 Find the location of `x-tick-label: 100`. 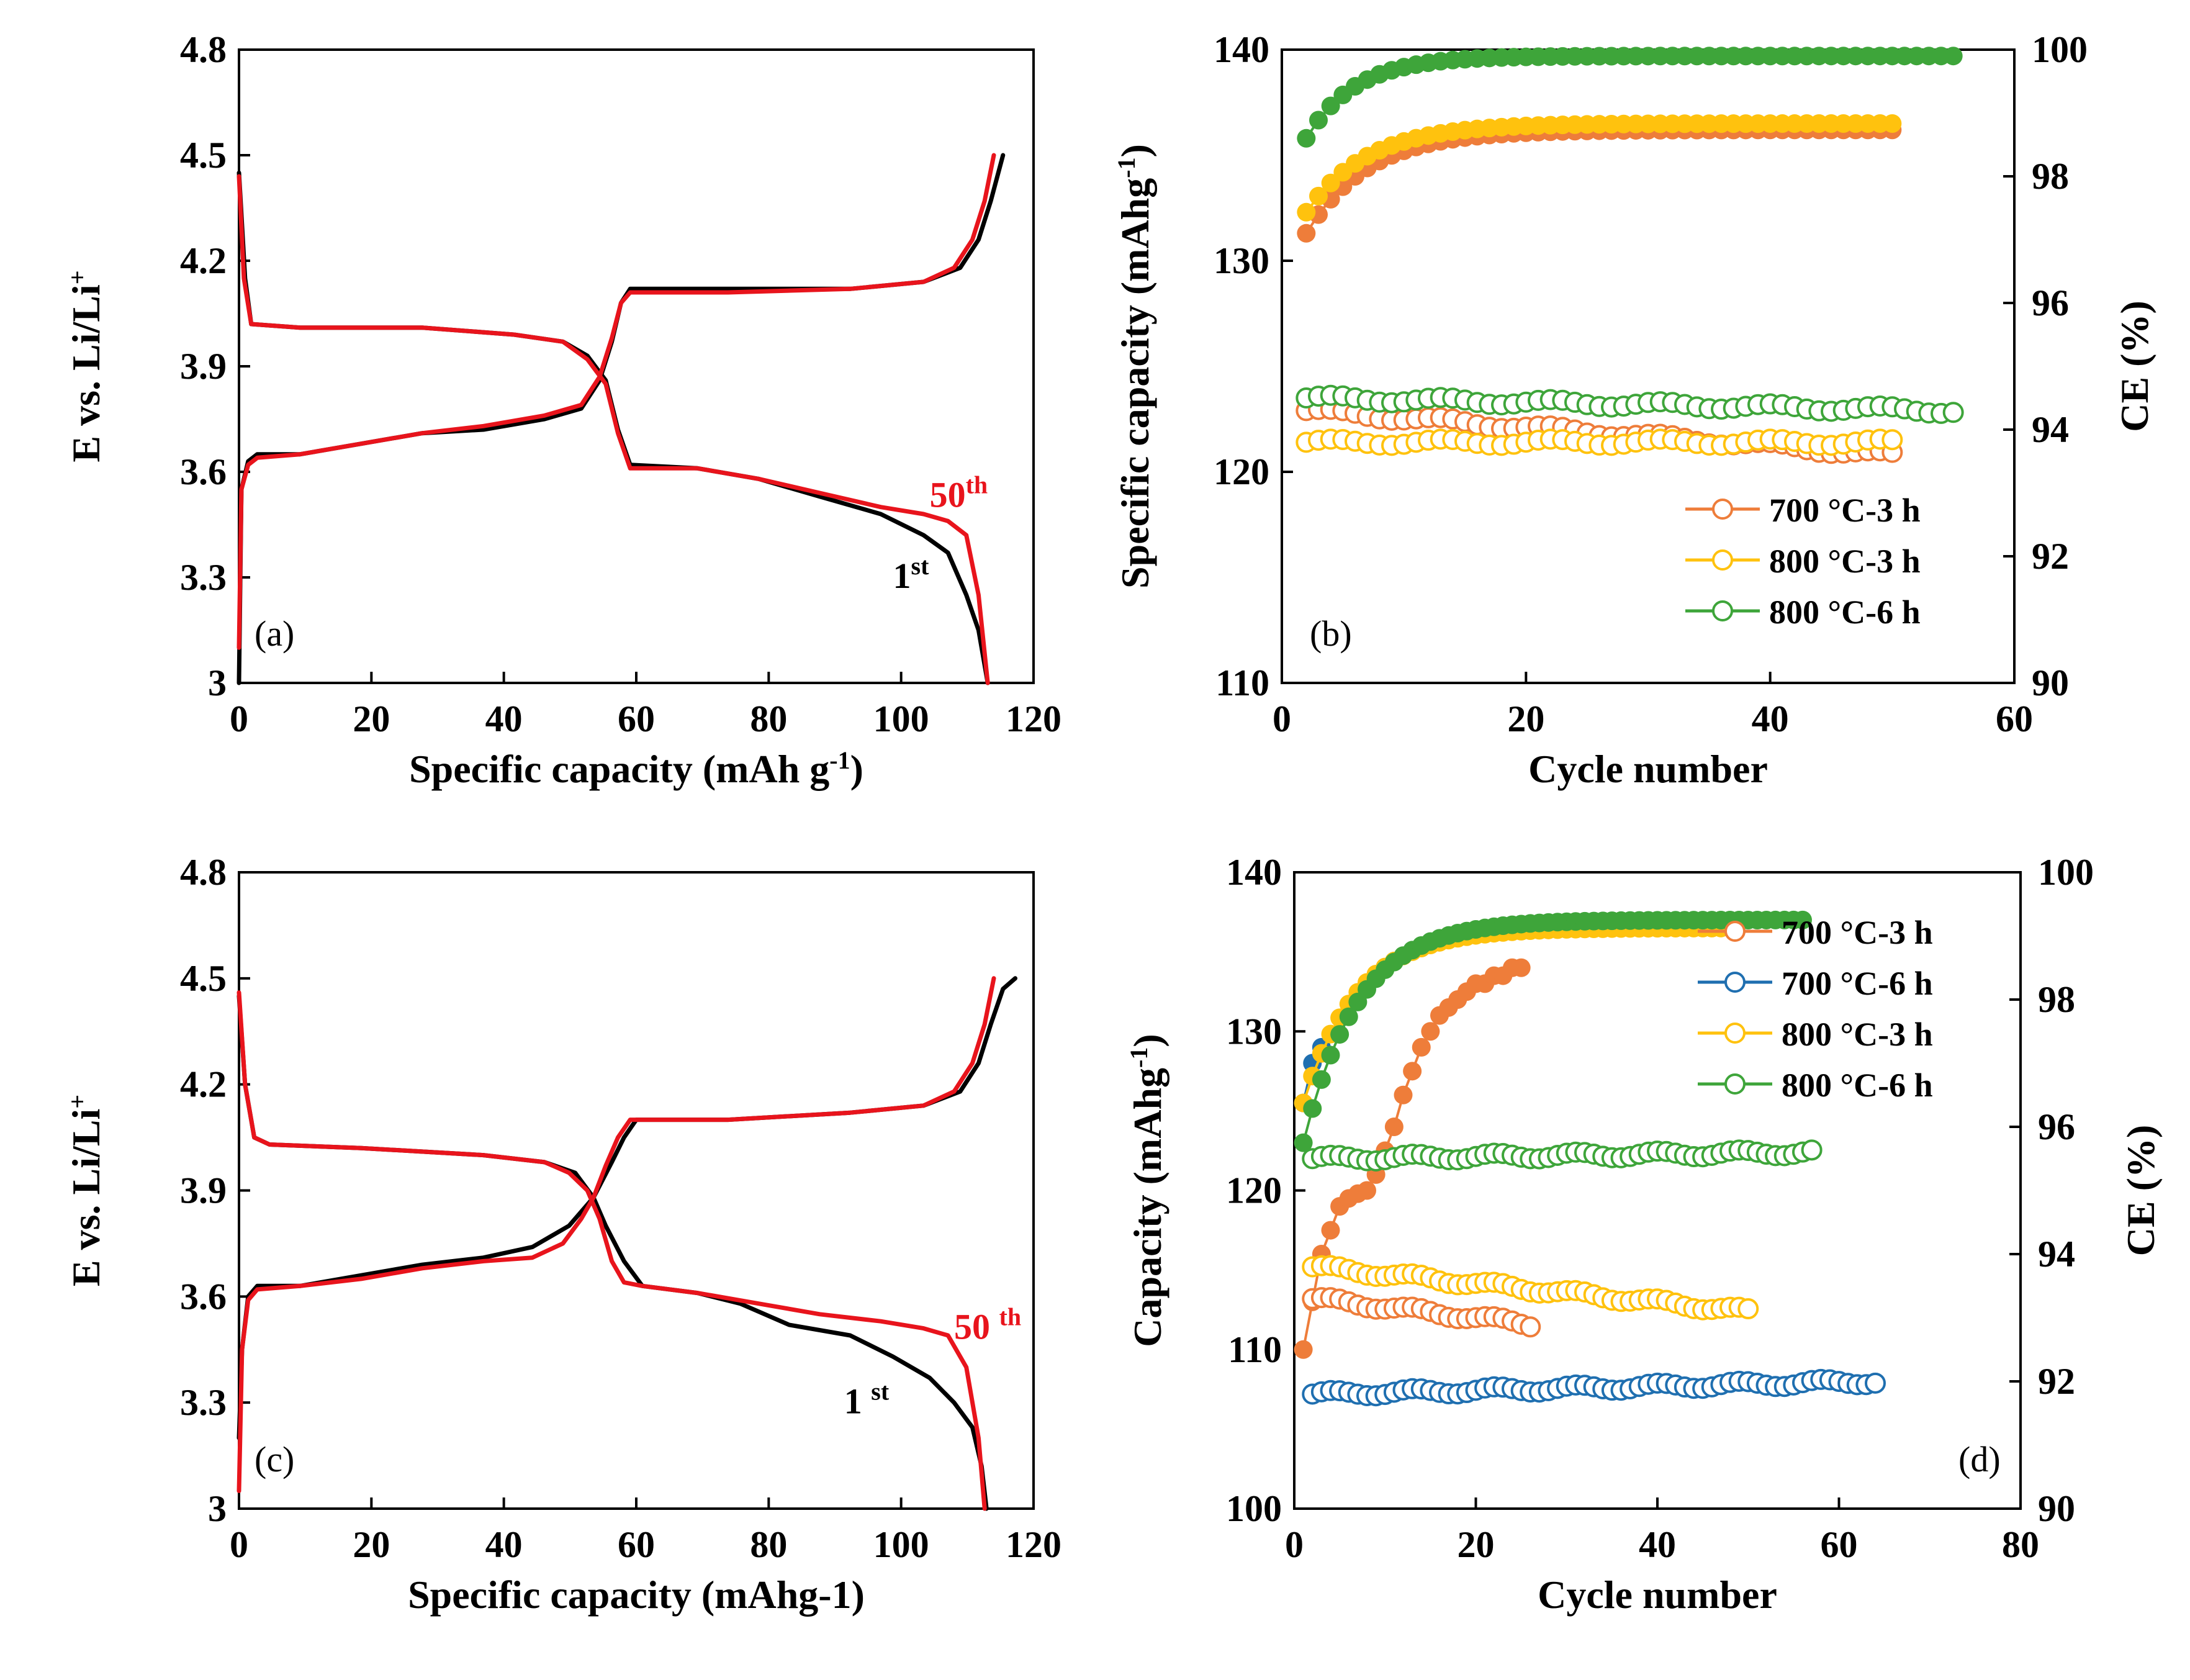

x-tick-label: 100 is located at coordinates (901, 718).